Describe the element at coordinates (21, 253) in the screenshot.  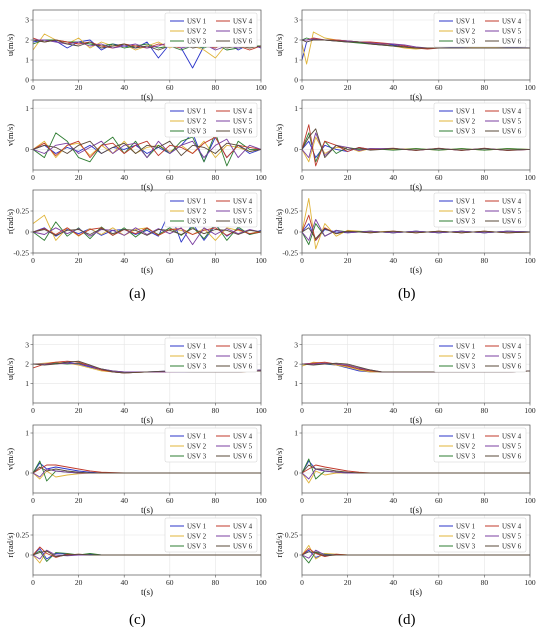
I see `y-tick-label: -0.25` at that location.